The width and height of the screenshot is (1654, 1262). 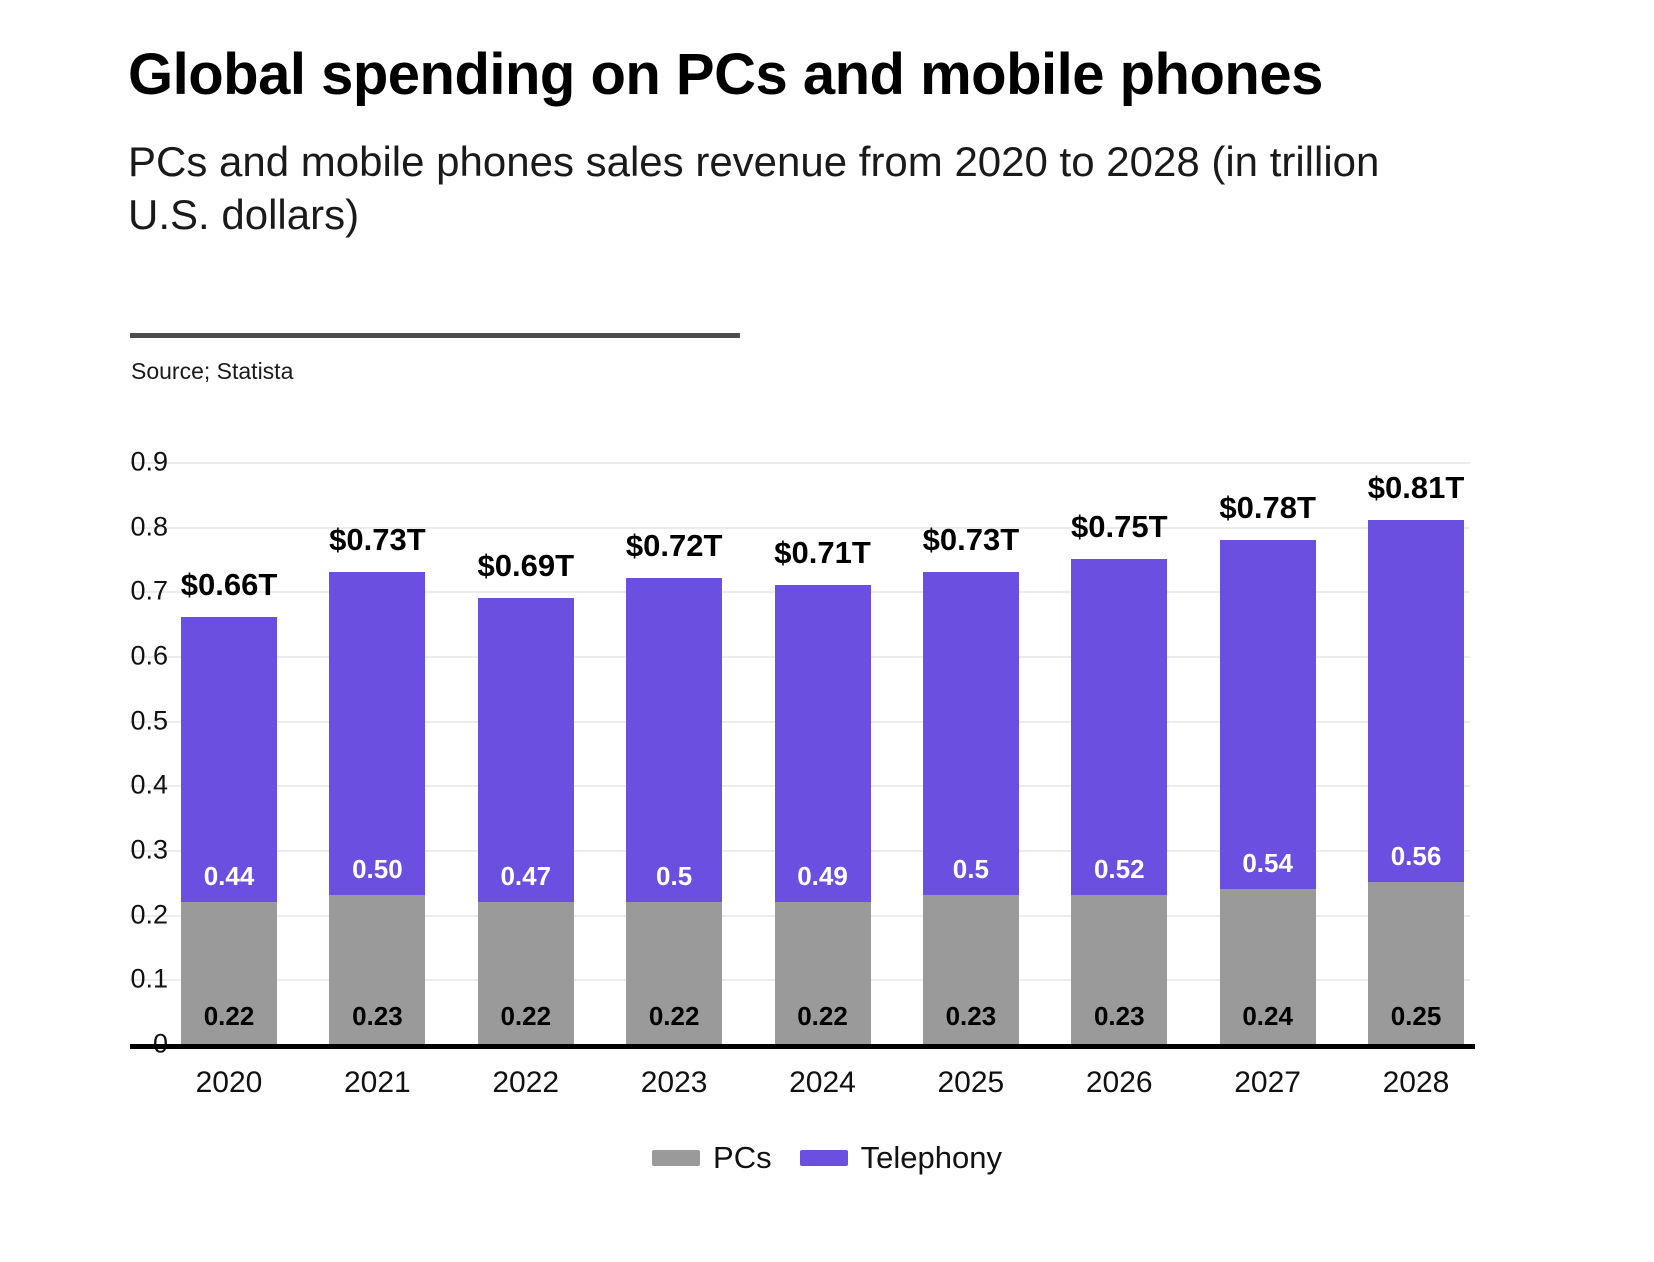 What do you see at coordinates (674, 546) in the screenshot?
I see `bar-total-label: $0.72T` at bounding box center [674, 546].